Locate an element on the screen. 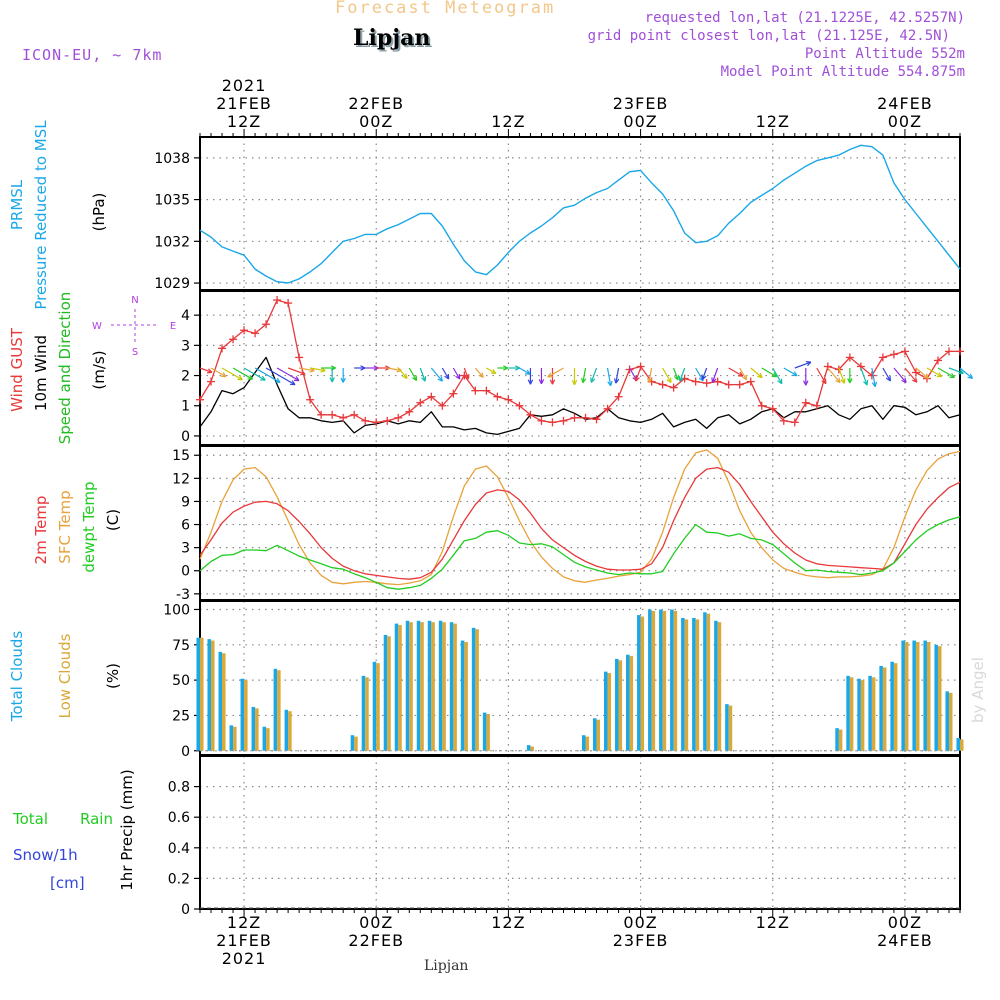  header-location: Lipjan is located at coordinates (392, 38).